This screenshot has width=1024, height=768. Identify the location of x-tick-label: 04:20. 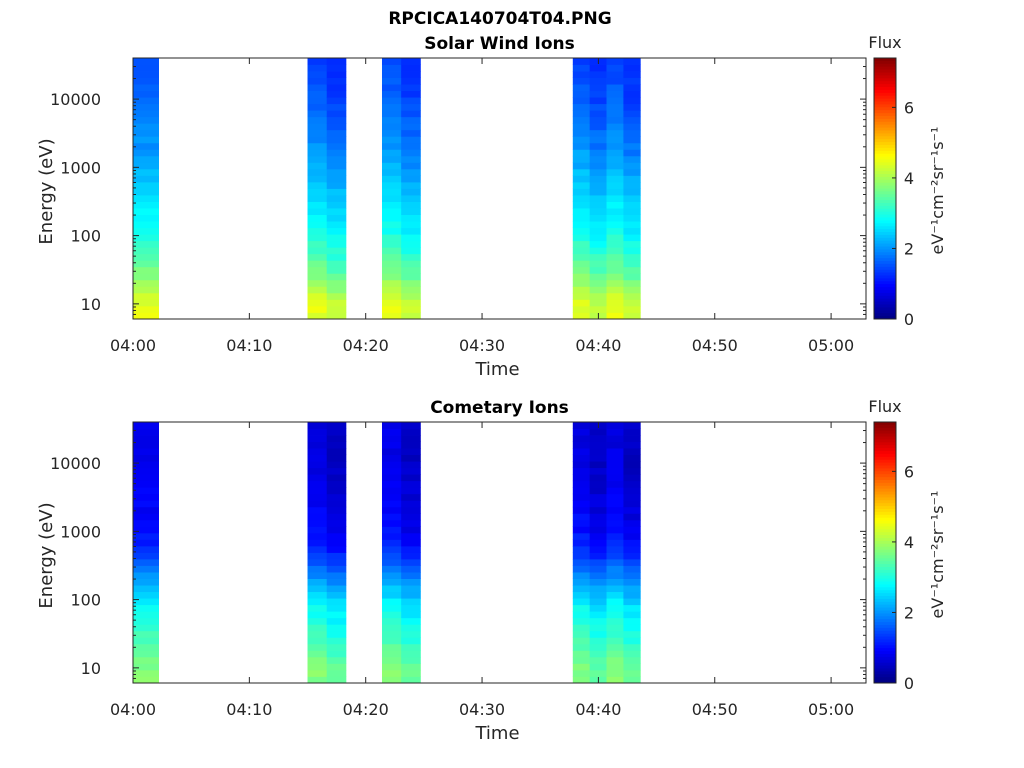
(366, 345).